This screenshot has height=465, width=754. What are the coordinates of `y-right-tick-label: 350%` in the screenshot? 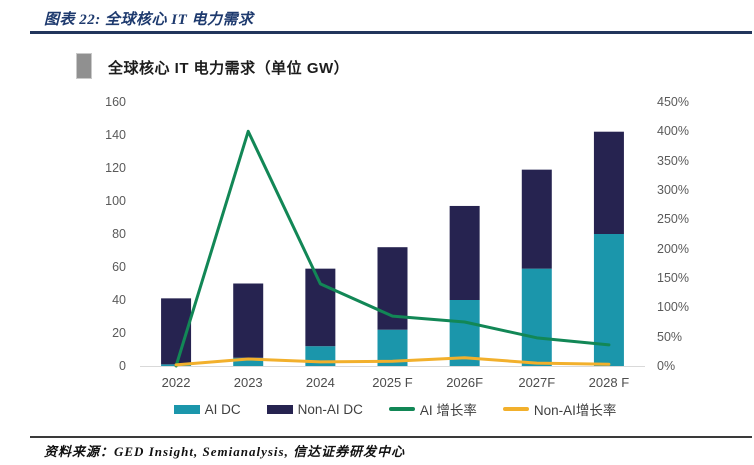 It's located at (673, 160).